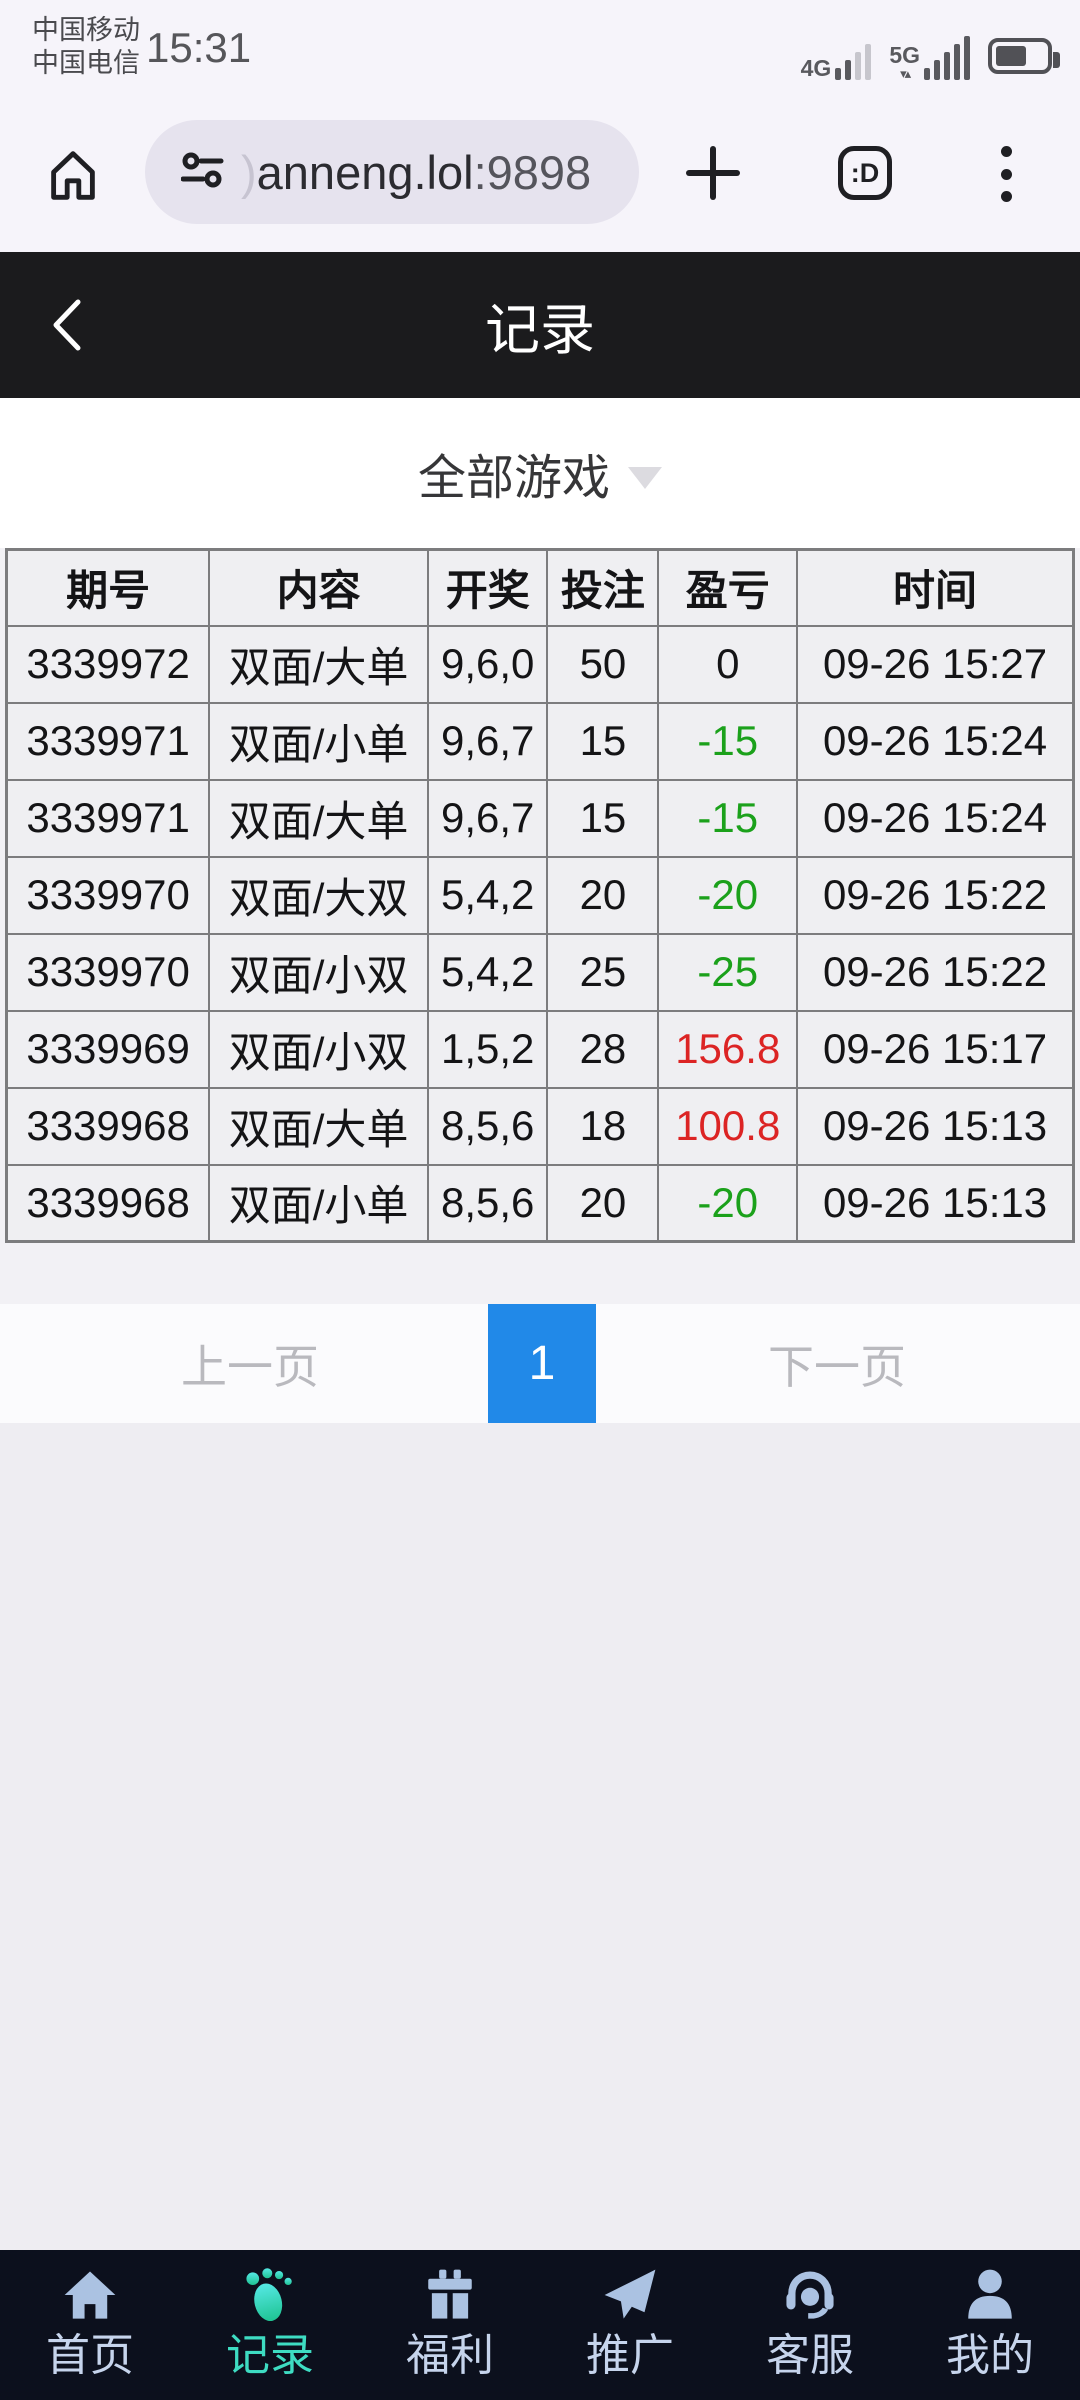  Describe the element at coordinates (1024, 56) in the screenshot. I see `battery-icon` at that location.